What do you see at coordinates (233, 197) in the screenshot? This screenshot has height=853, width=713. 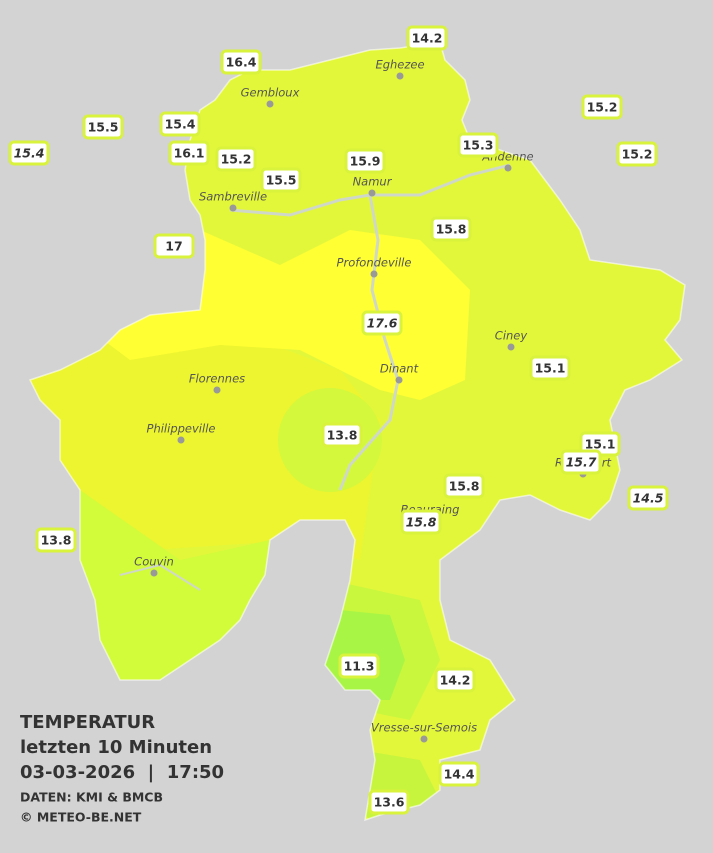 I see `town-label: Sambreville` at bounding box center [233, 197].